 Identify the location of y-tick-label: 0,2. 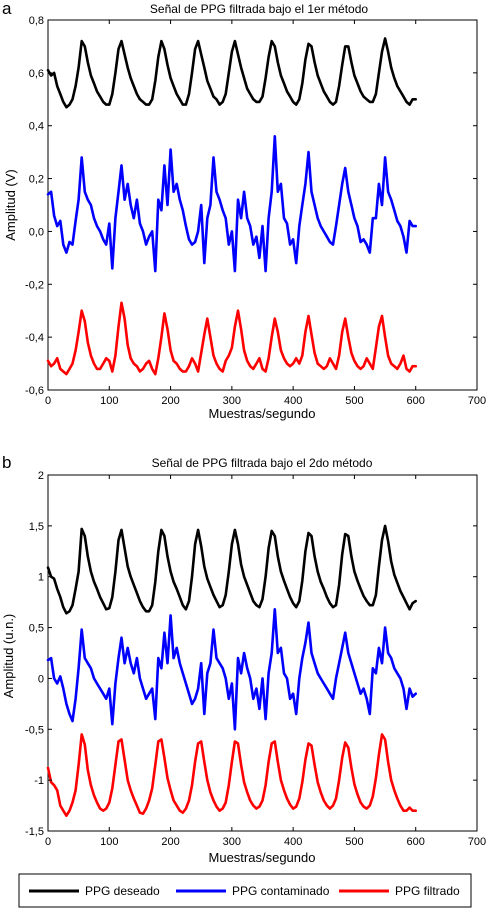
(36, 180).